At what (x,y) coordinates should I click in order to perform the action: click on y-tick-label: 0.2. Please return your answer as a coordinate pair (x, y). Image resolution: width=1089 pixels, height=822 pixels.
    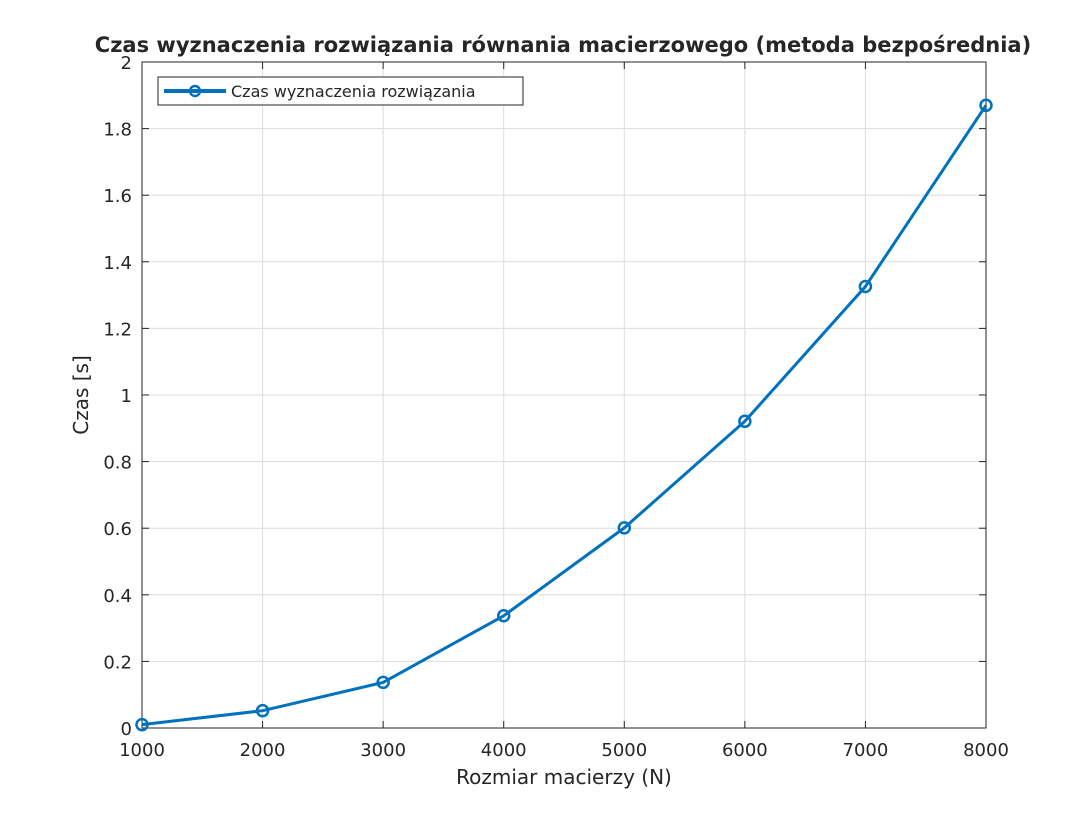
    Looking at the image, I should click on (117, 662).